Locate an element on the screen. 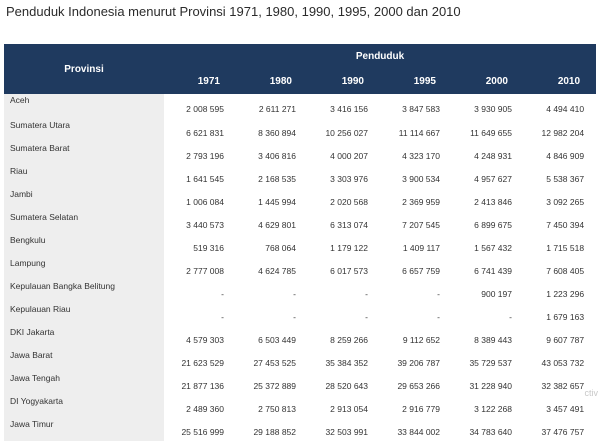 Image resolution: width=600 pixels, height=441 pixels. population-value-cell: 2 413 846 is located at coordinates (493, 201).